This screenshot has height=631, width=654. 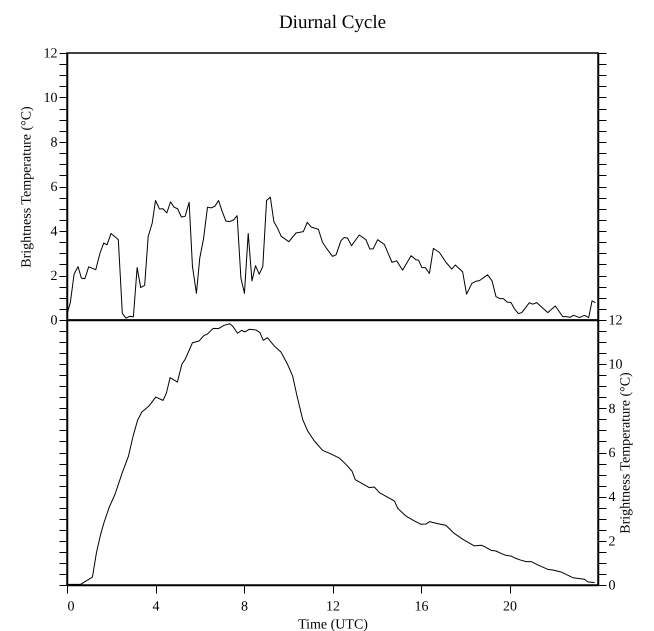 I want to click on y2-tick-label: 12, so click(x=615, y=321).